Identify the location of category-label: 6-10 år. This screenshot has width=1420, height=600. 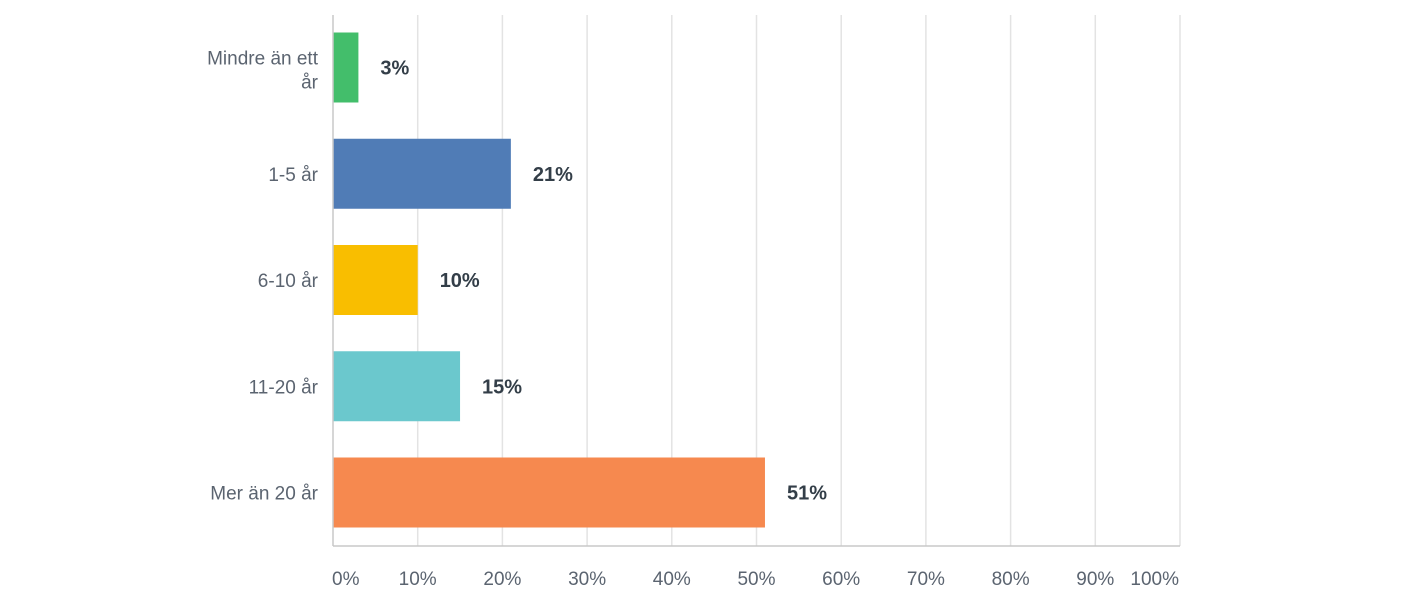
(288, 281).